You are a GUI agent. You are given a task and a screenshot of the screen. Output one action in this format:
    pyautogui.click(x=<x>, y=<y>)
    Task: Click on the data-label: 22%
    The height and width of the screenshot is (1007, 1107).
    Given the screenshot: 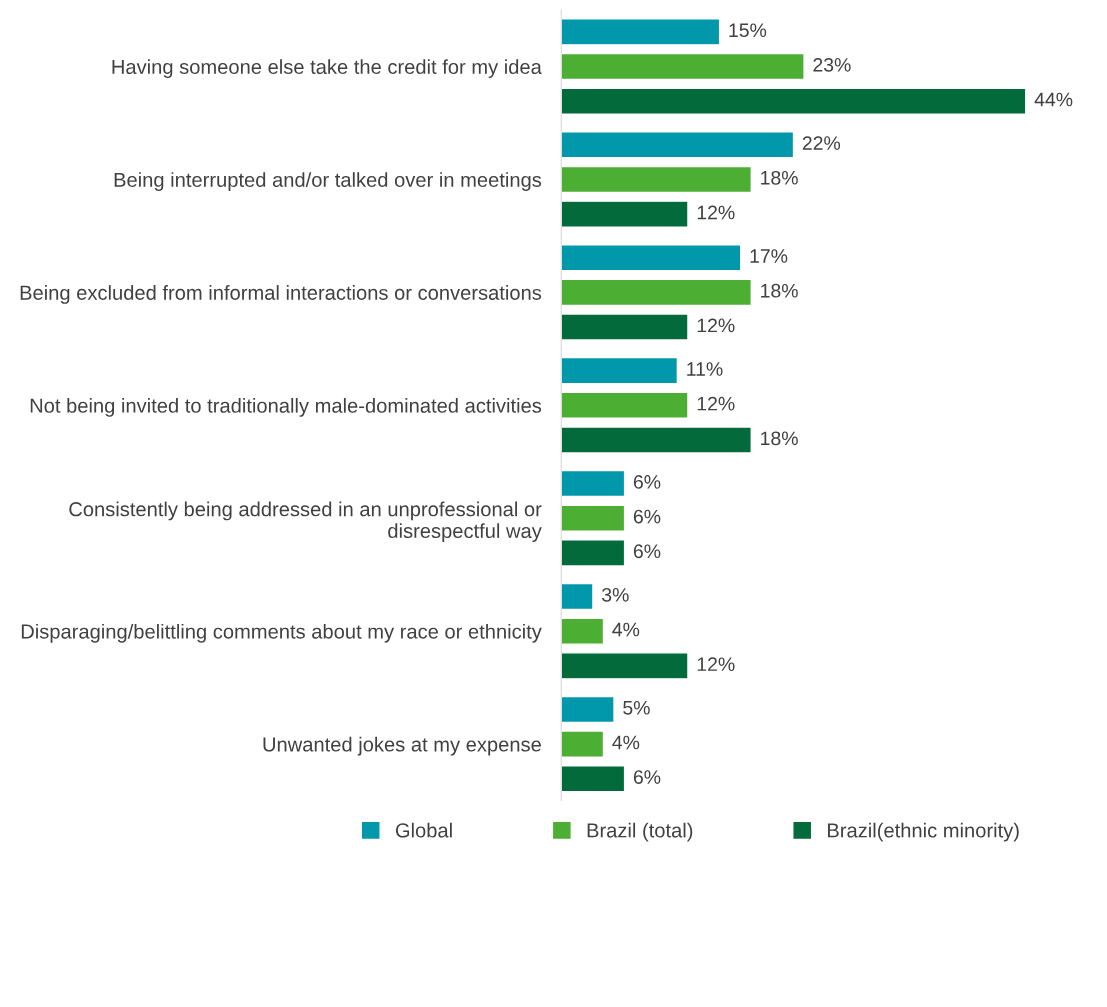 What is the action you would take?
    pyautogui.click(x=821, y=143)
    